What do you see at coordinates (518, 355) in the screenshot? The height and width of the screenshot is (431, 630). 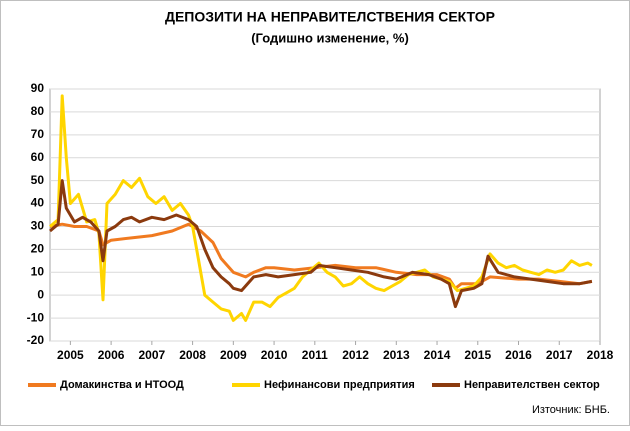 I see `x-tick-label: 2016` at bounding box center [518, 355].